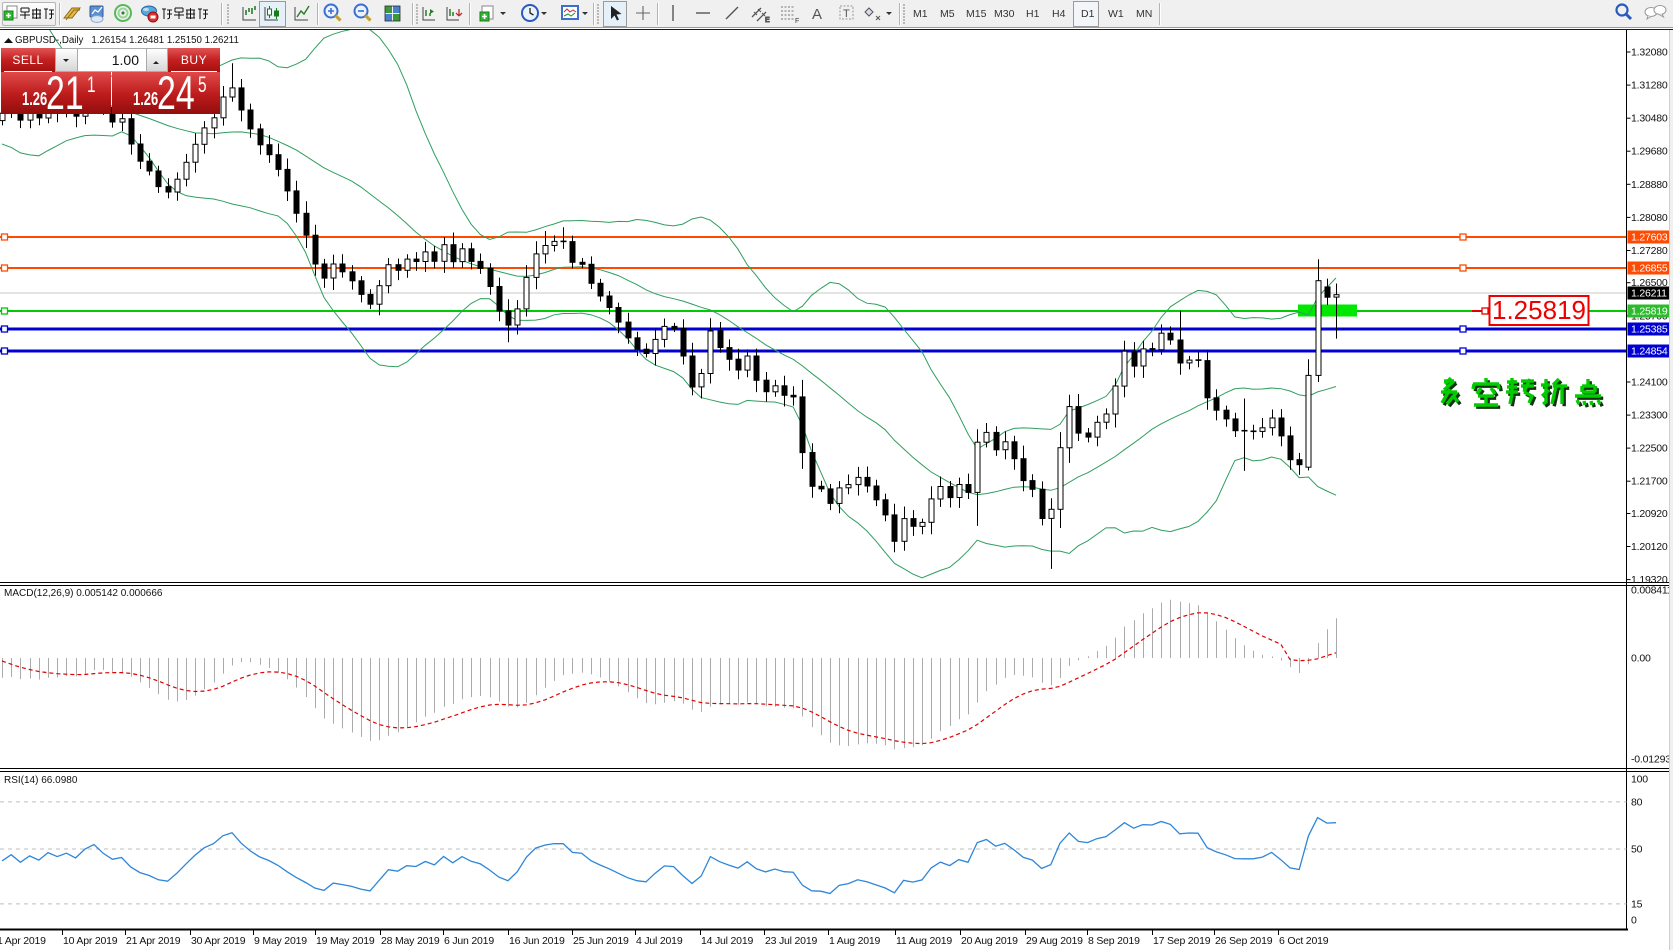 This screenshot has width=1673, height=950. What do you see at coordinates (1652, 760) in the screenshot?
I see `svg-text: -0.012931` at bounding box center [1652, 760].